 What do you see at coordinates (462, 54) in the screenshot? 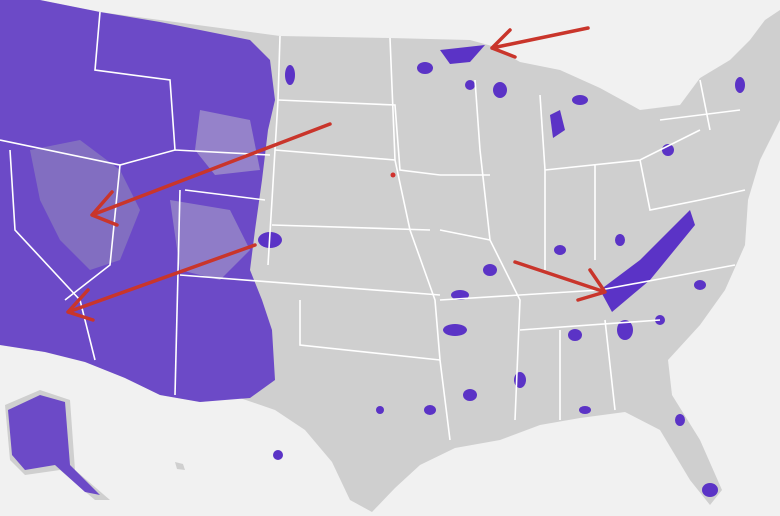
I see `minnesota-region` at bounding box center [462, 54].